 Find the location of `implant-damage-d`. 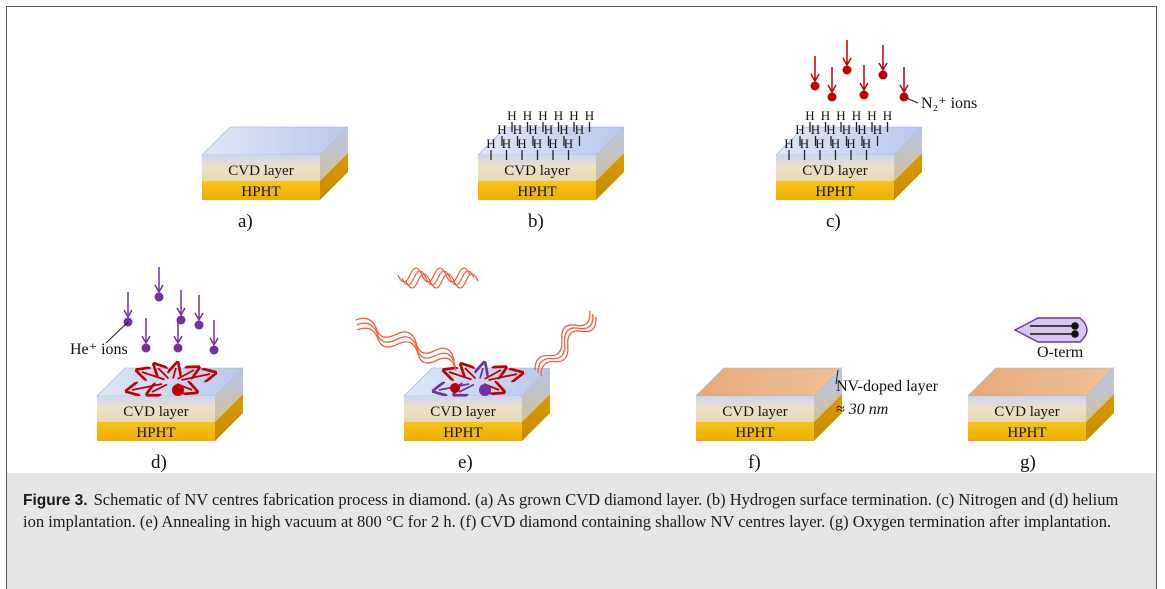

implant-damage-d is located at coordinates (171, 382).